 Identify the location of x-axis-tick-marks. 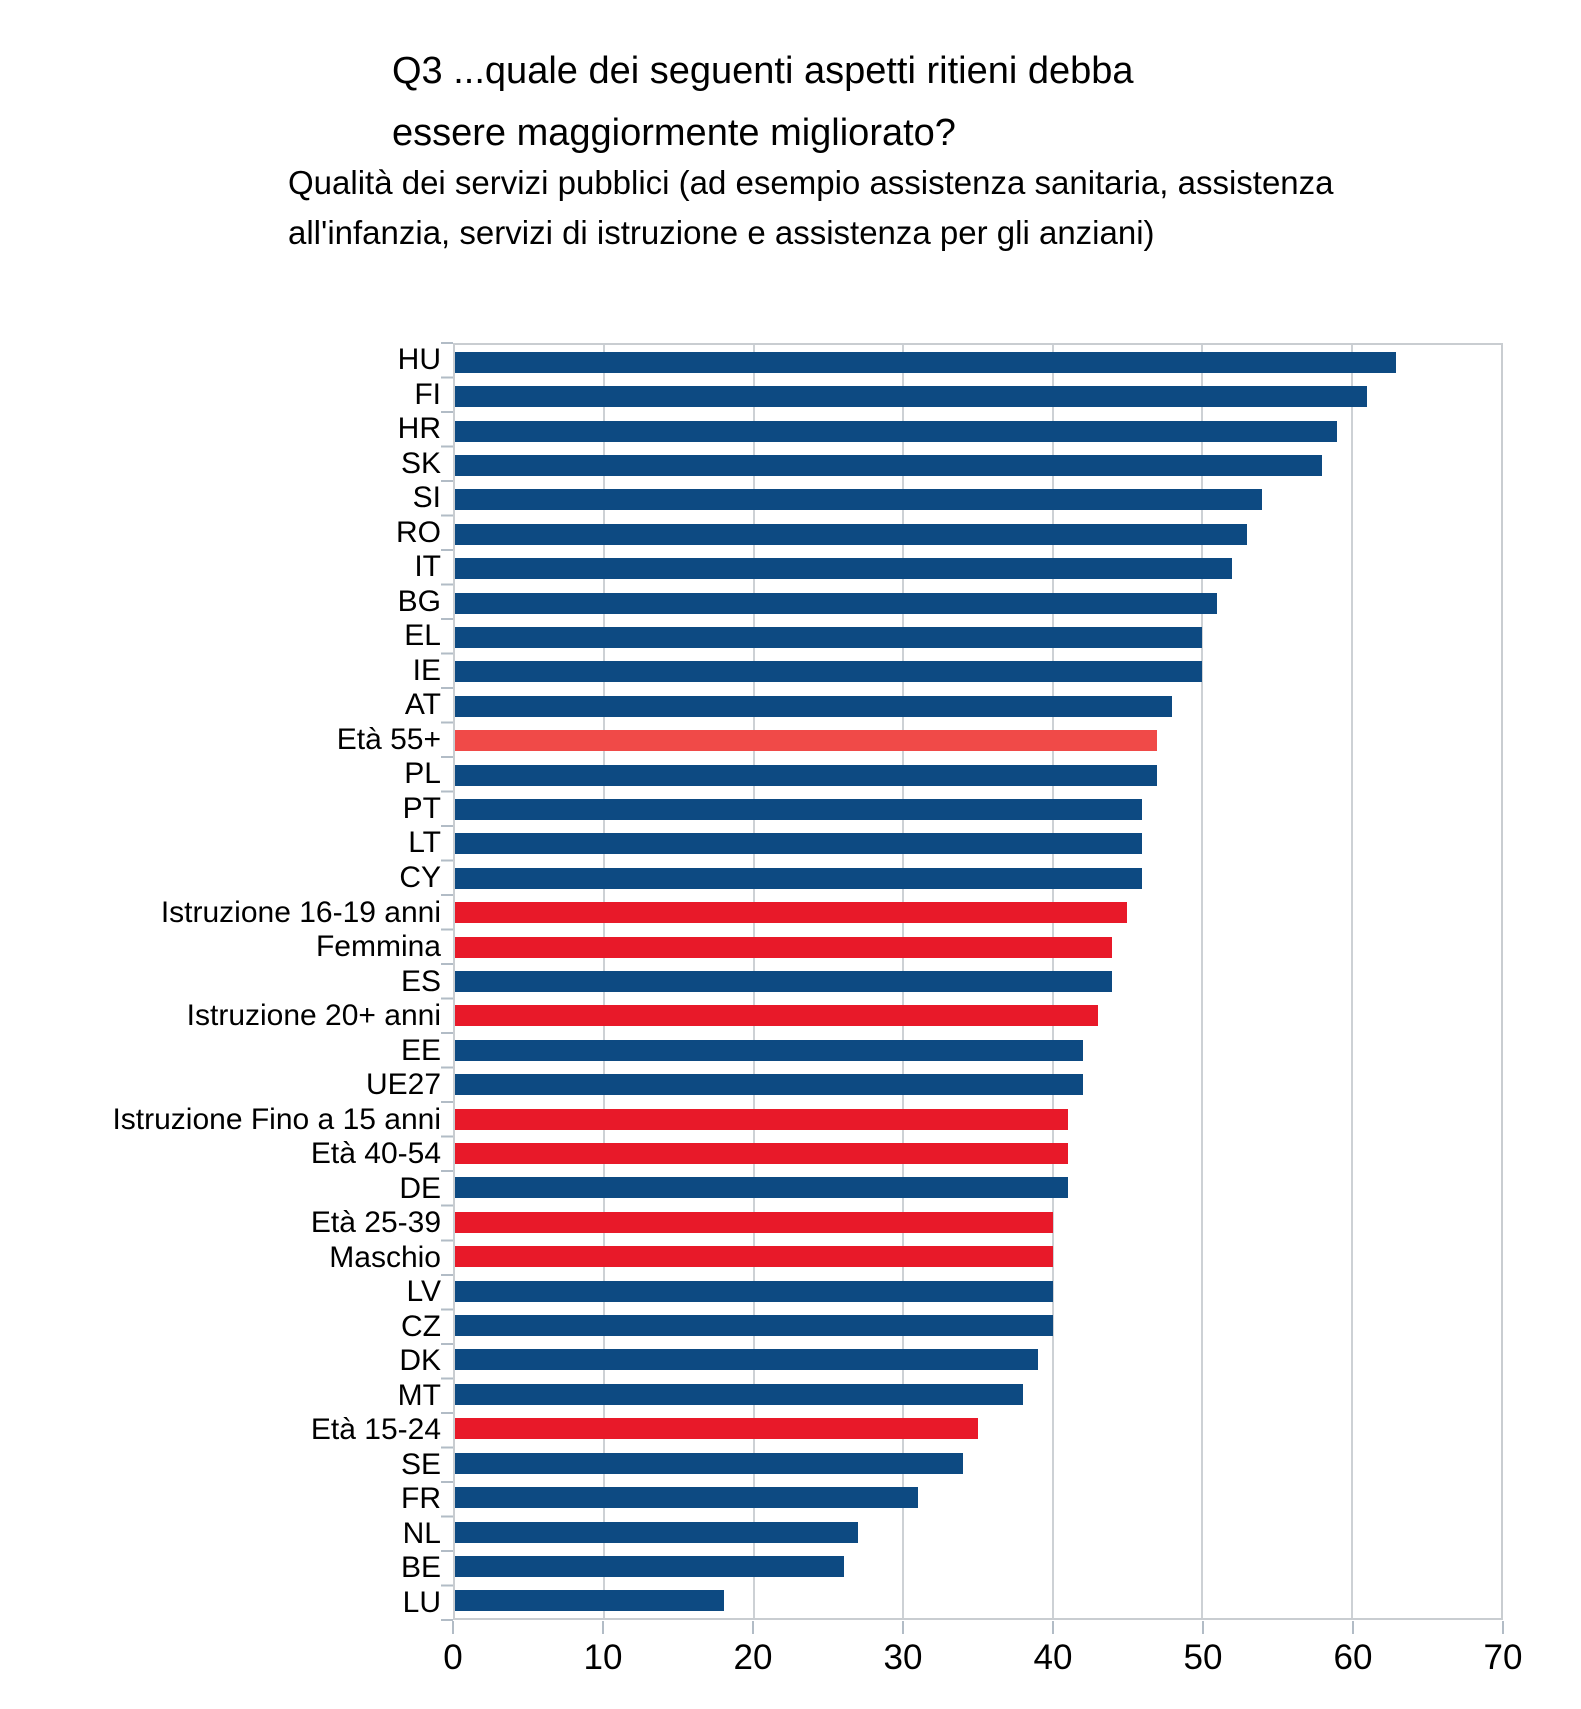
(978, 1627).